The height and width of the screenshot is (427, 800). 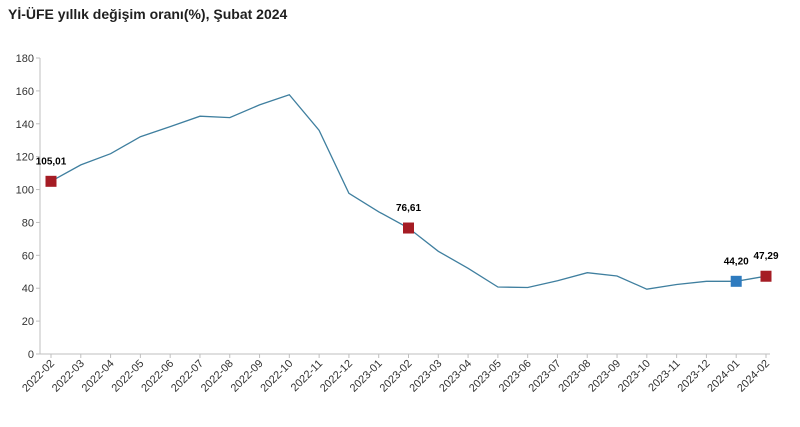 What do you see at coordinates (25, 59) in the screenshot?
I see `y-tick-label: 180` at bounding box center [25, 59].